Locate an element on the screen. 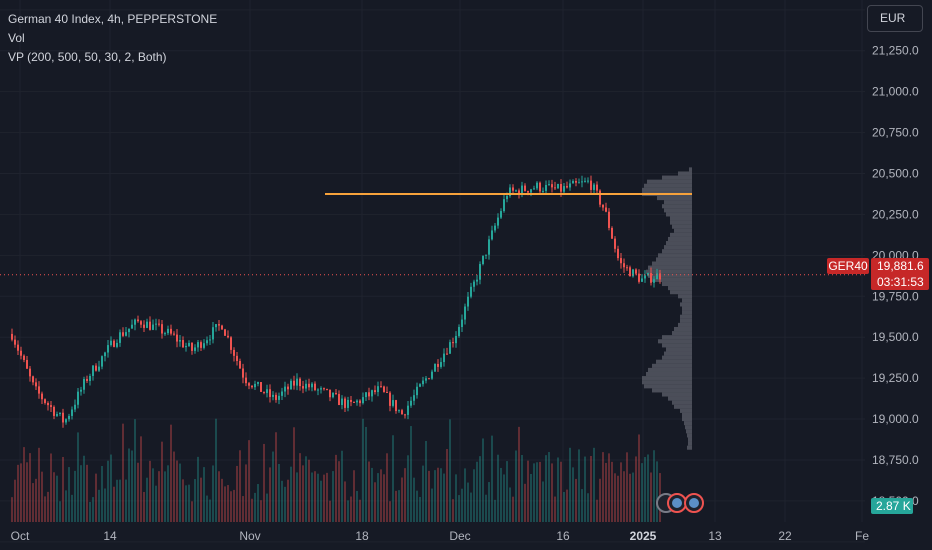  x-tick-label: 18 is located at coordinates (362, 536).